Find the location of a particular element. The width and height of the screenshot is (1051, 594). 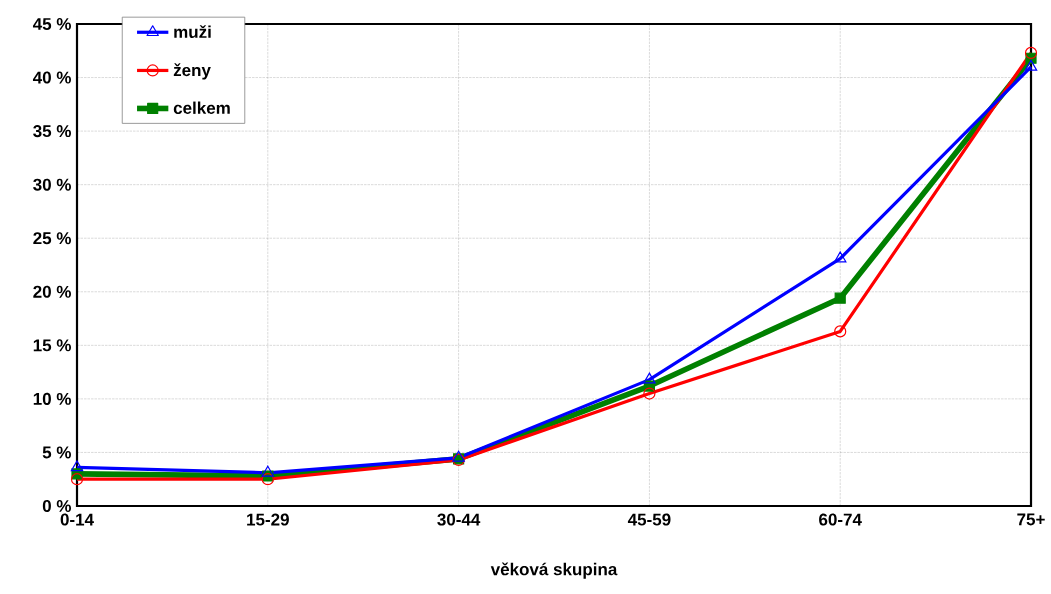

legend-label: muži is located at coordinates (192, 32).